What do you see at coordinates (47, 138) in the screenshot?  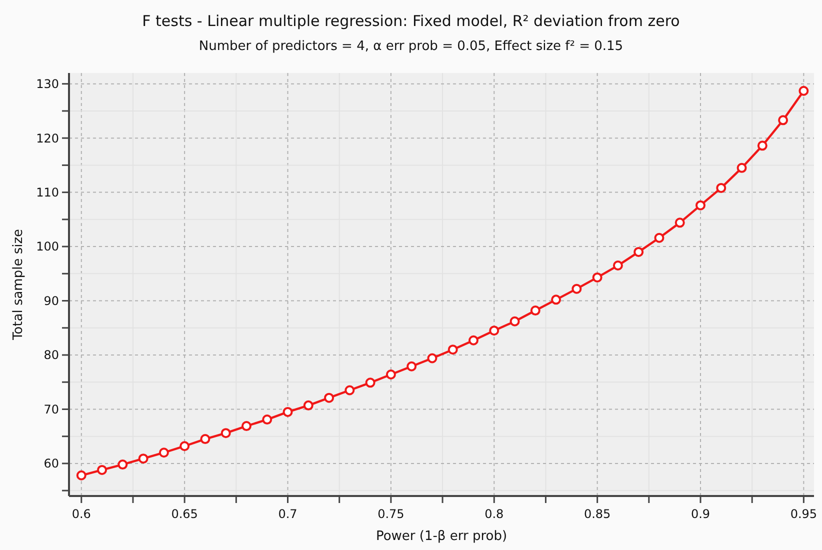 I see `y-tick-label: 120` at bounding box center [47, 138].